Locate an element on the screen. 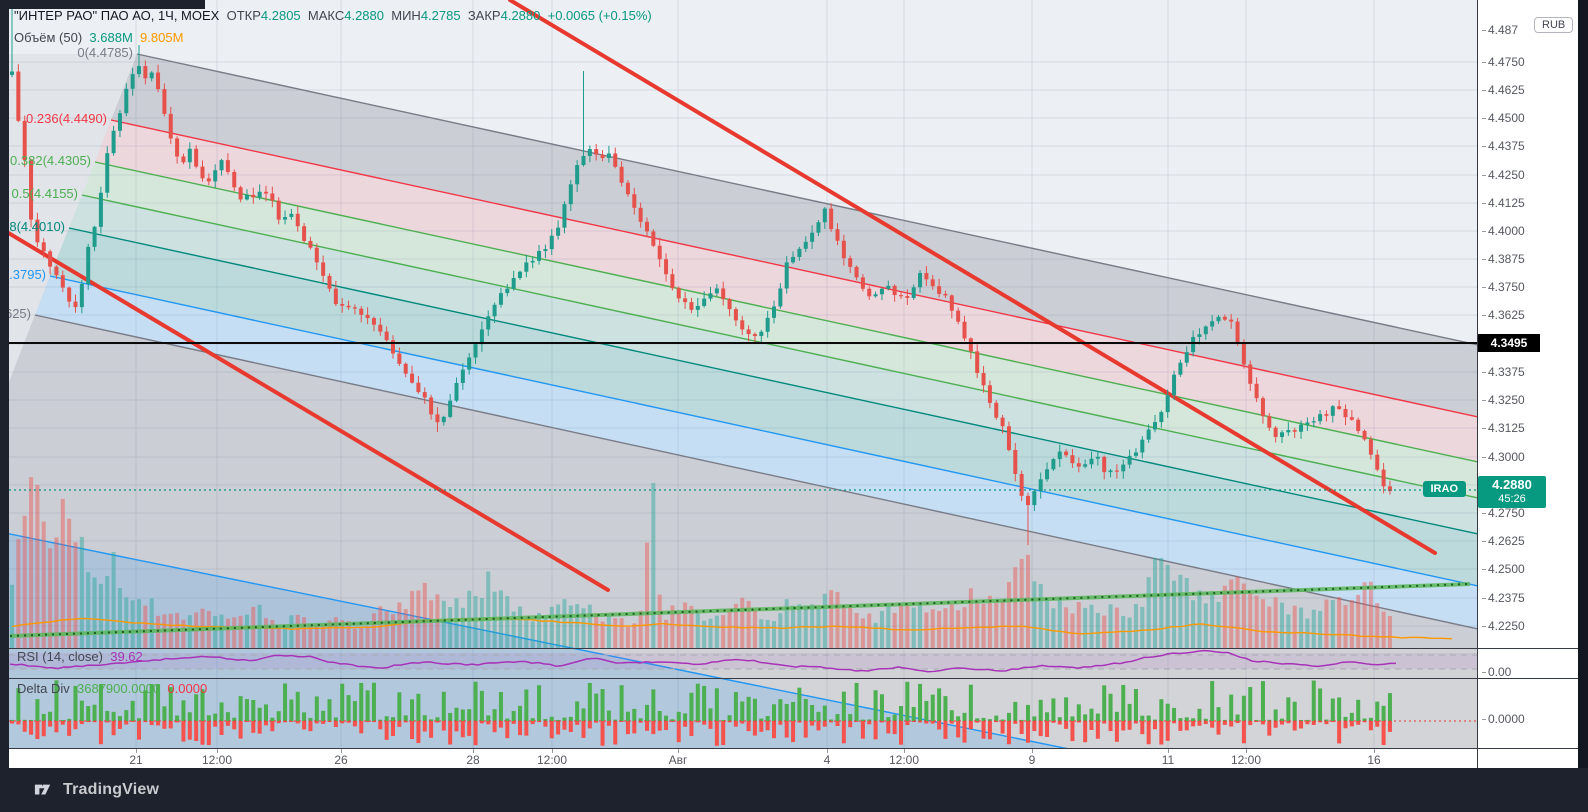 Image resolution: width=1588 pixels, height=812 pixels. left-toolbar-strip is located at coordinates (4, 384).